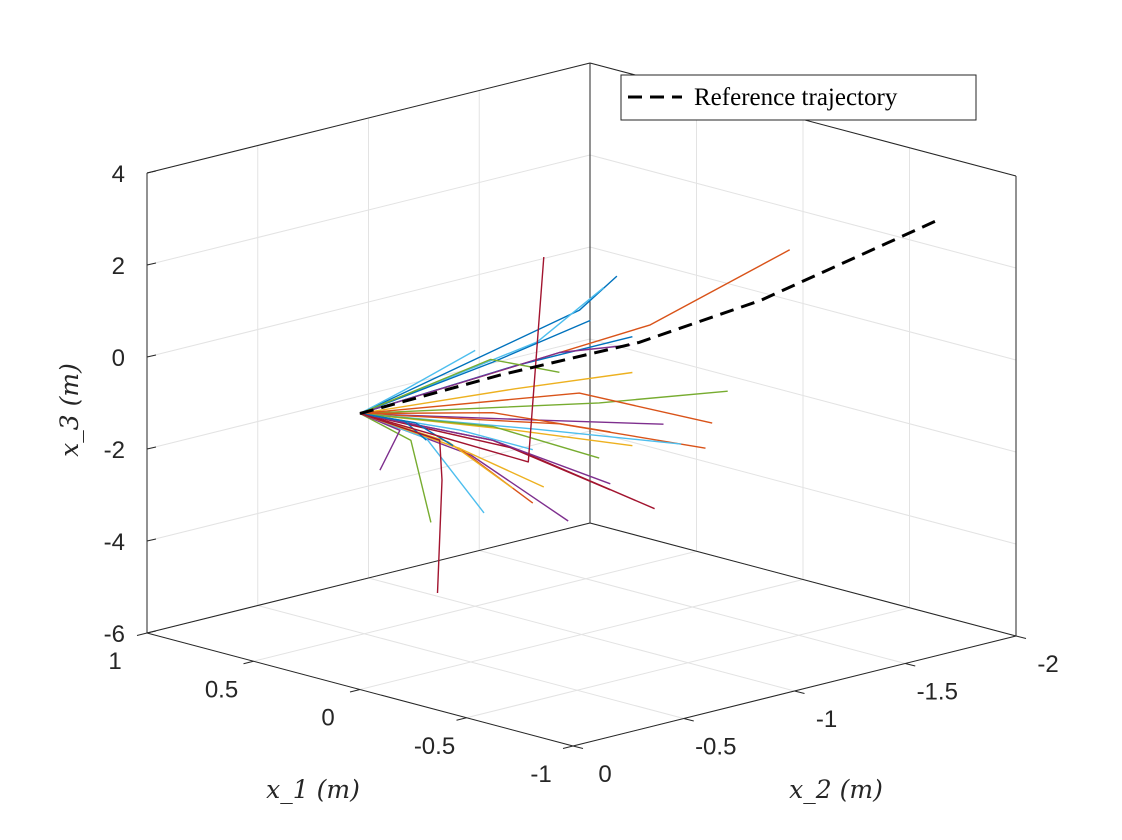 The width and height of the screenshot is (1122, 840). I want to click on legend: Reference trajectory, so click(798, 97).